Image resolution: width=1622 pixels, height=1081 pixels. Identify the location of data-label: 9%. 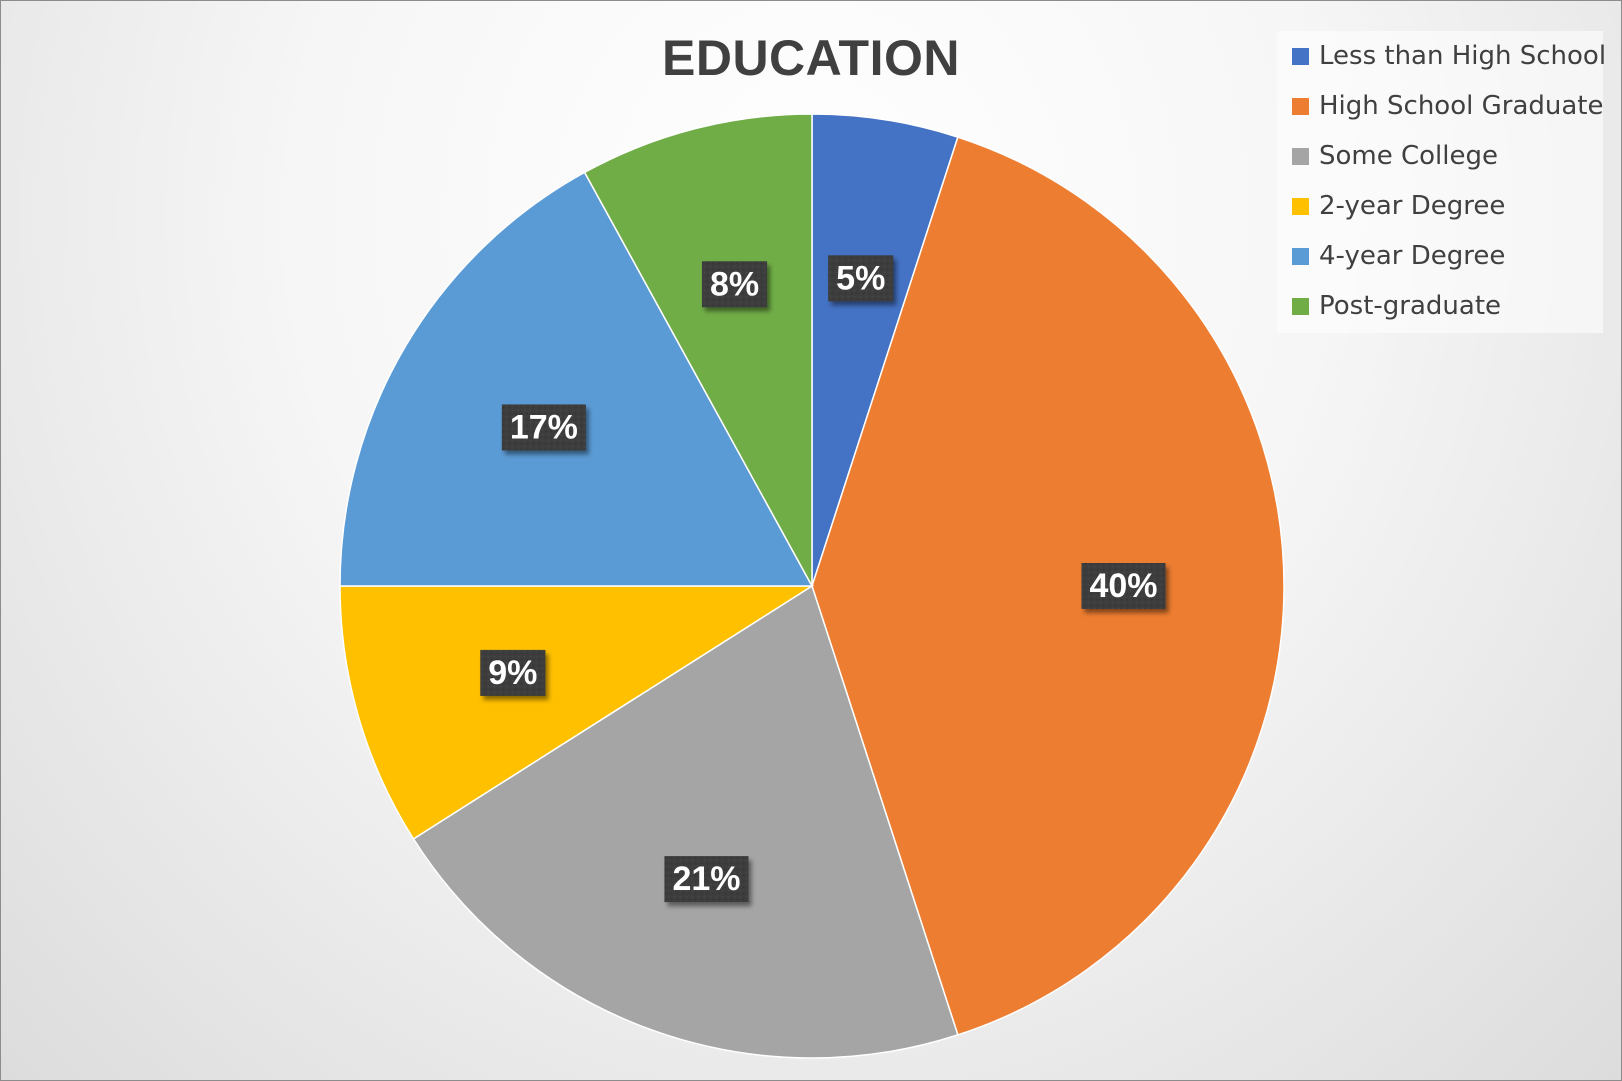
(513, 672).